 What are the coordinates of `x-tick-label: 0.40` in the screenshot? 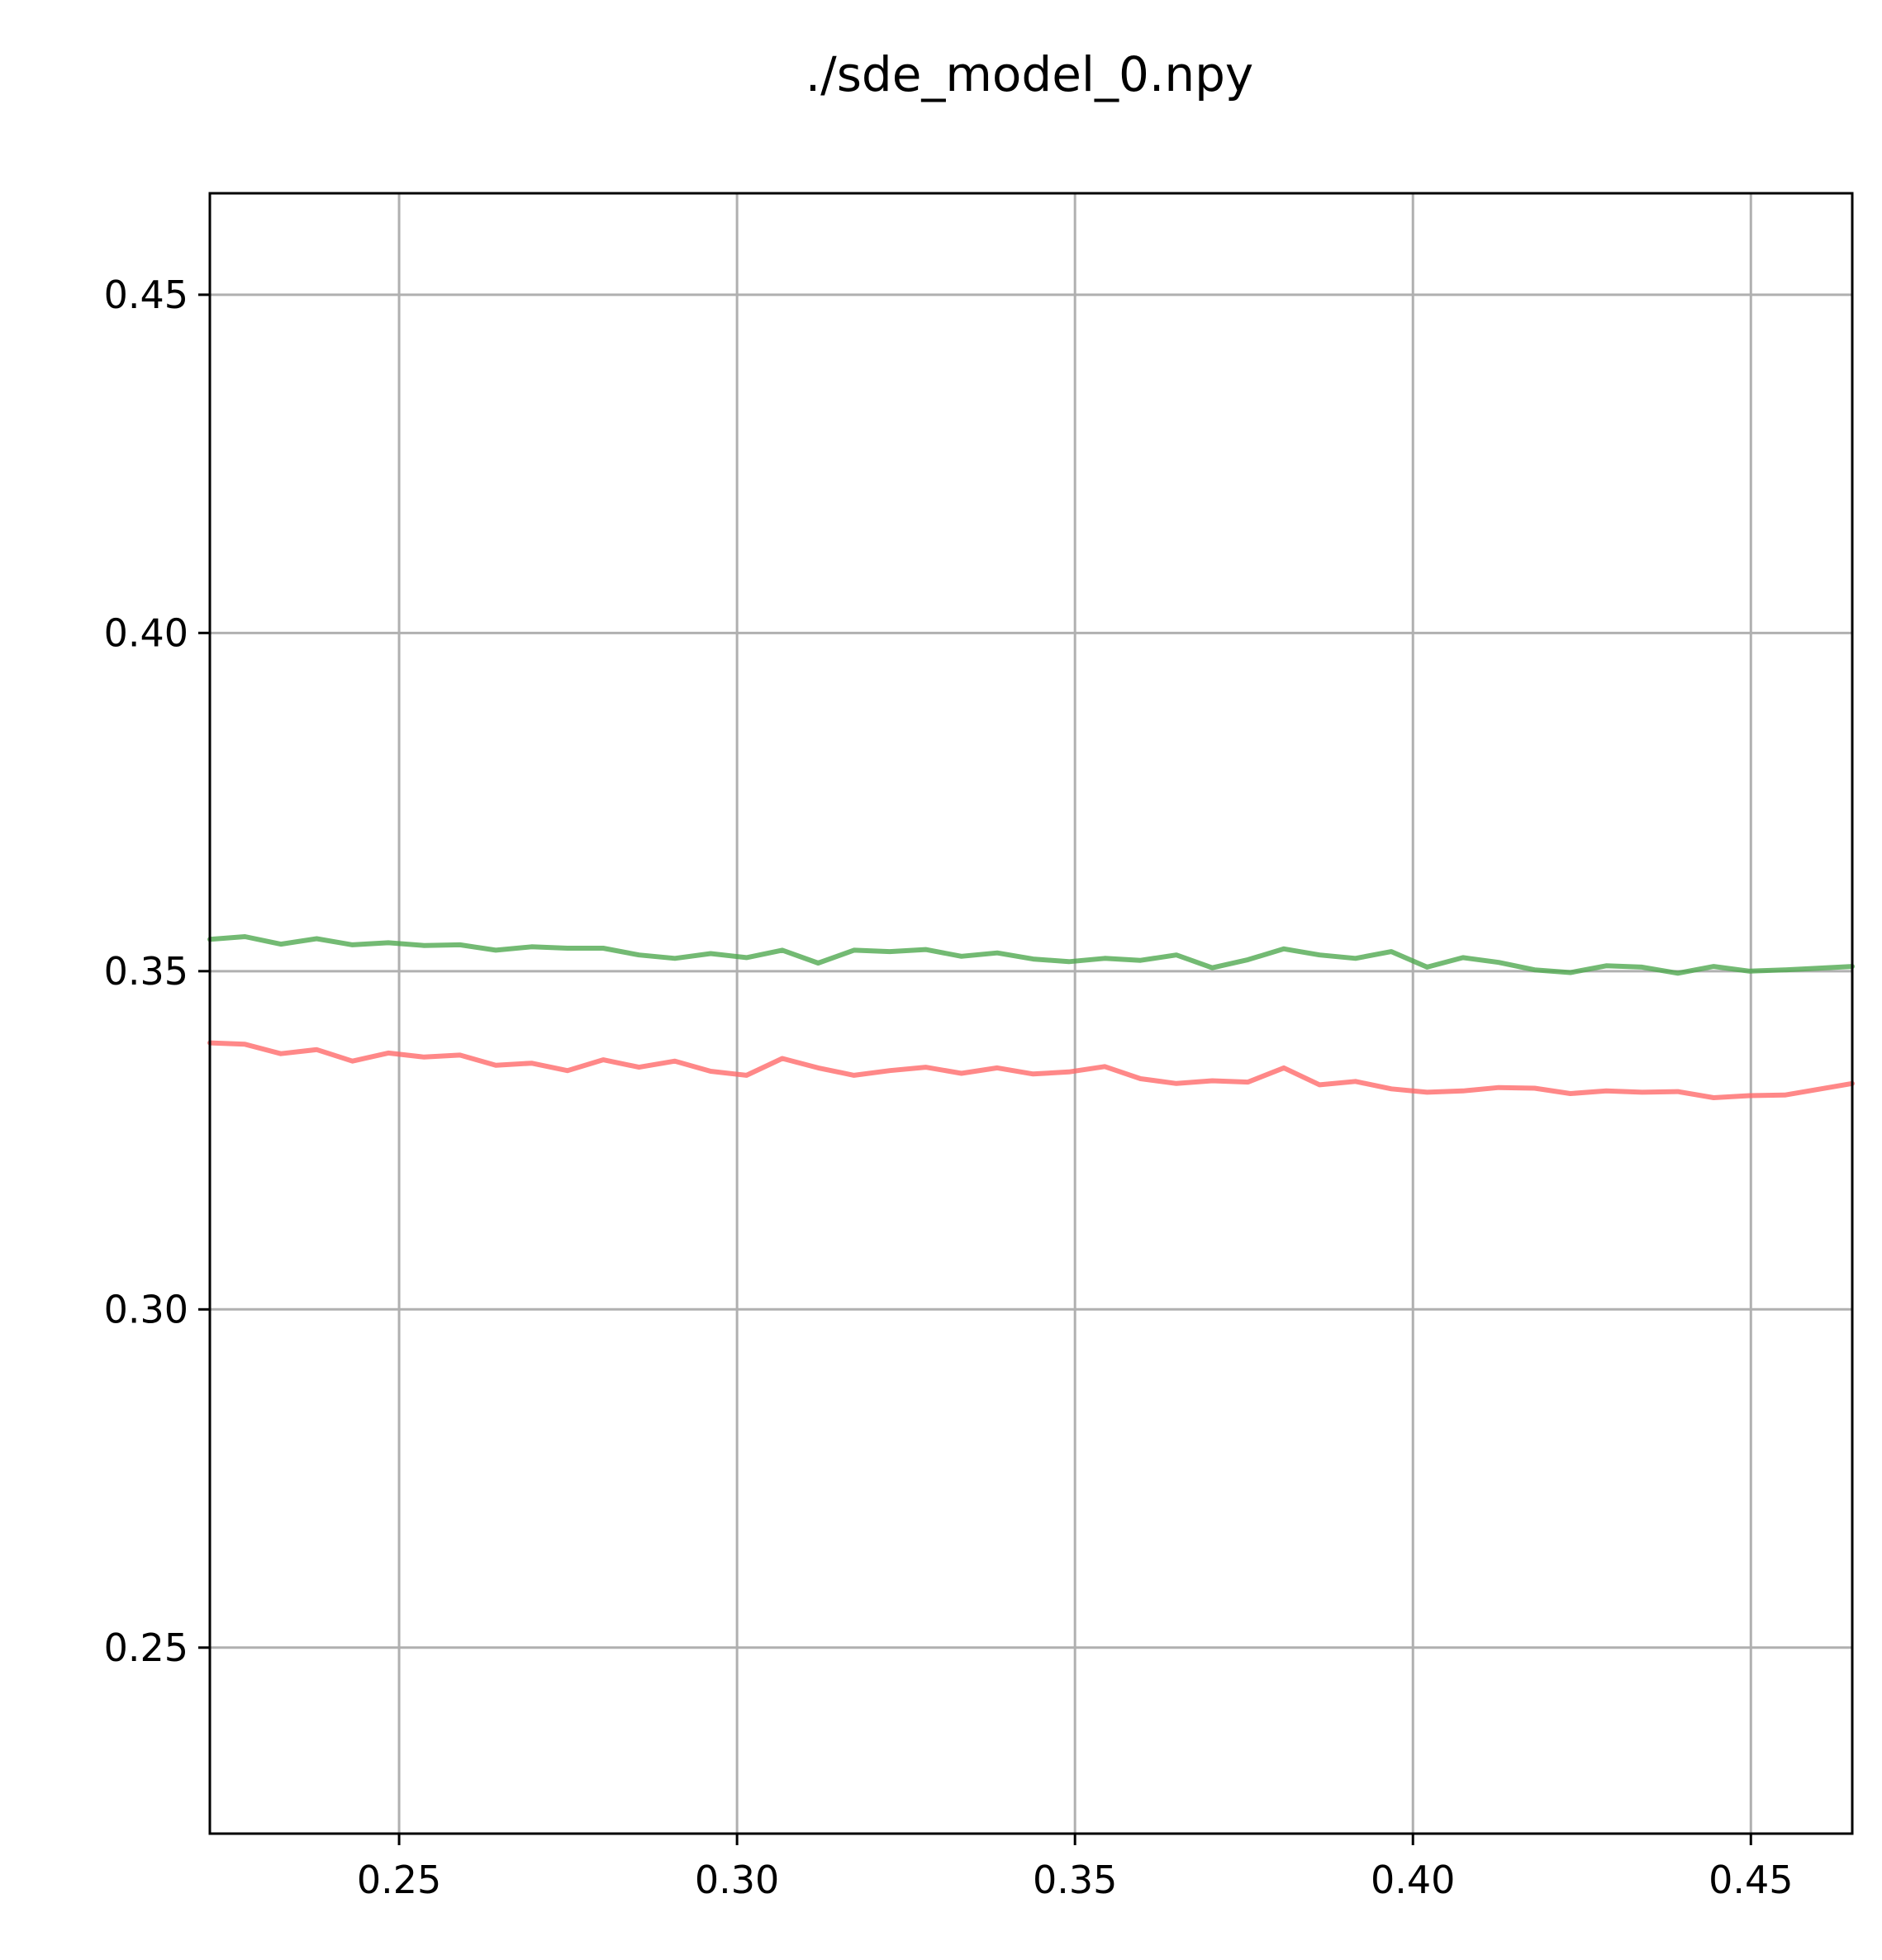 It's located at (1413, 1880).